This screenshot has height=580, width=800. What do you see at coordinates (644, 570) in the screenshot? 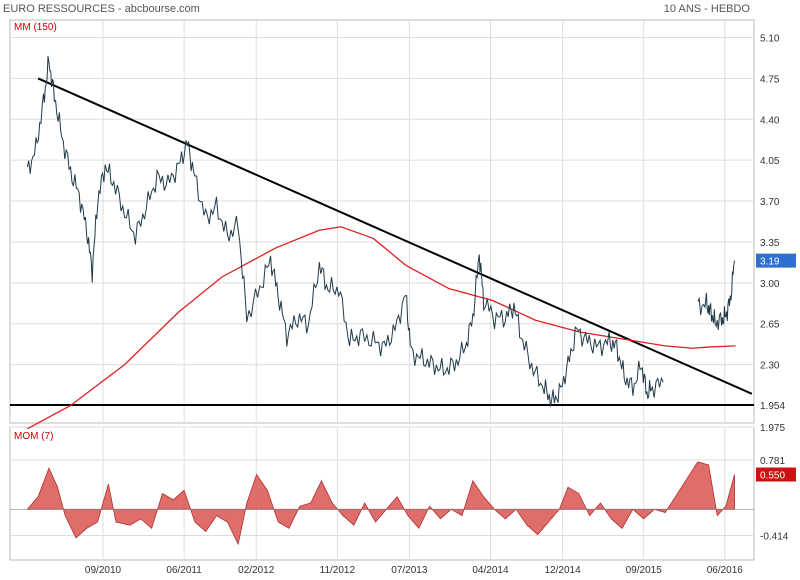
I see `x-tick-label: 09/2015` at bounding box center [644, 570].